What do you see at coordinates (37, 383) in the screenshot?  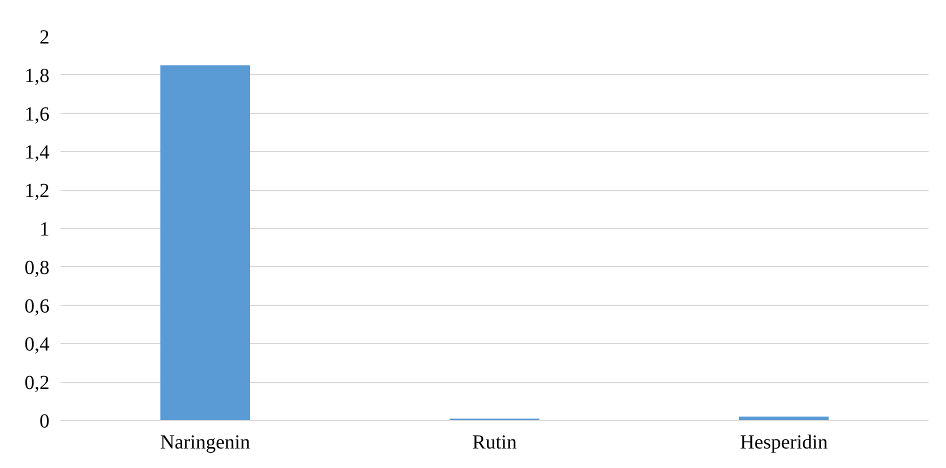 I see `y-tick-label: 0,2` at bounding box center [37, 383].